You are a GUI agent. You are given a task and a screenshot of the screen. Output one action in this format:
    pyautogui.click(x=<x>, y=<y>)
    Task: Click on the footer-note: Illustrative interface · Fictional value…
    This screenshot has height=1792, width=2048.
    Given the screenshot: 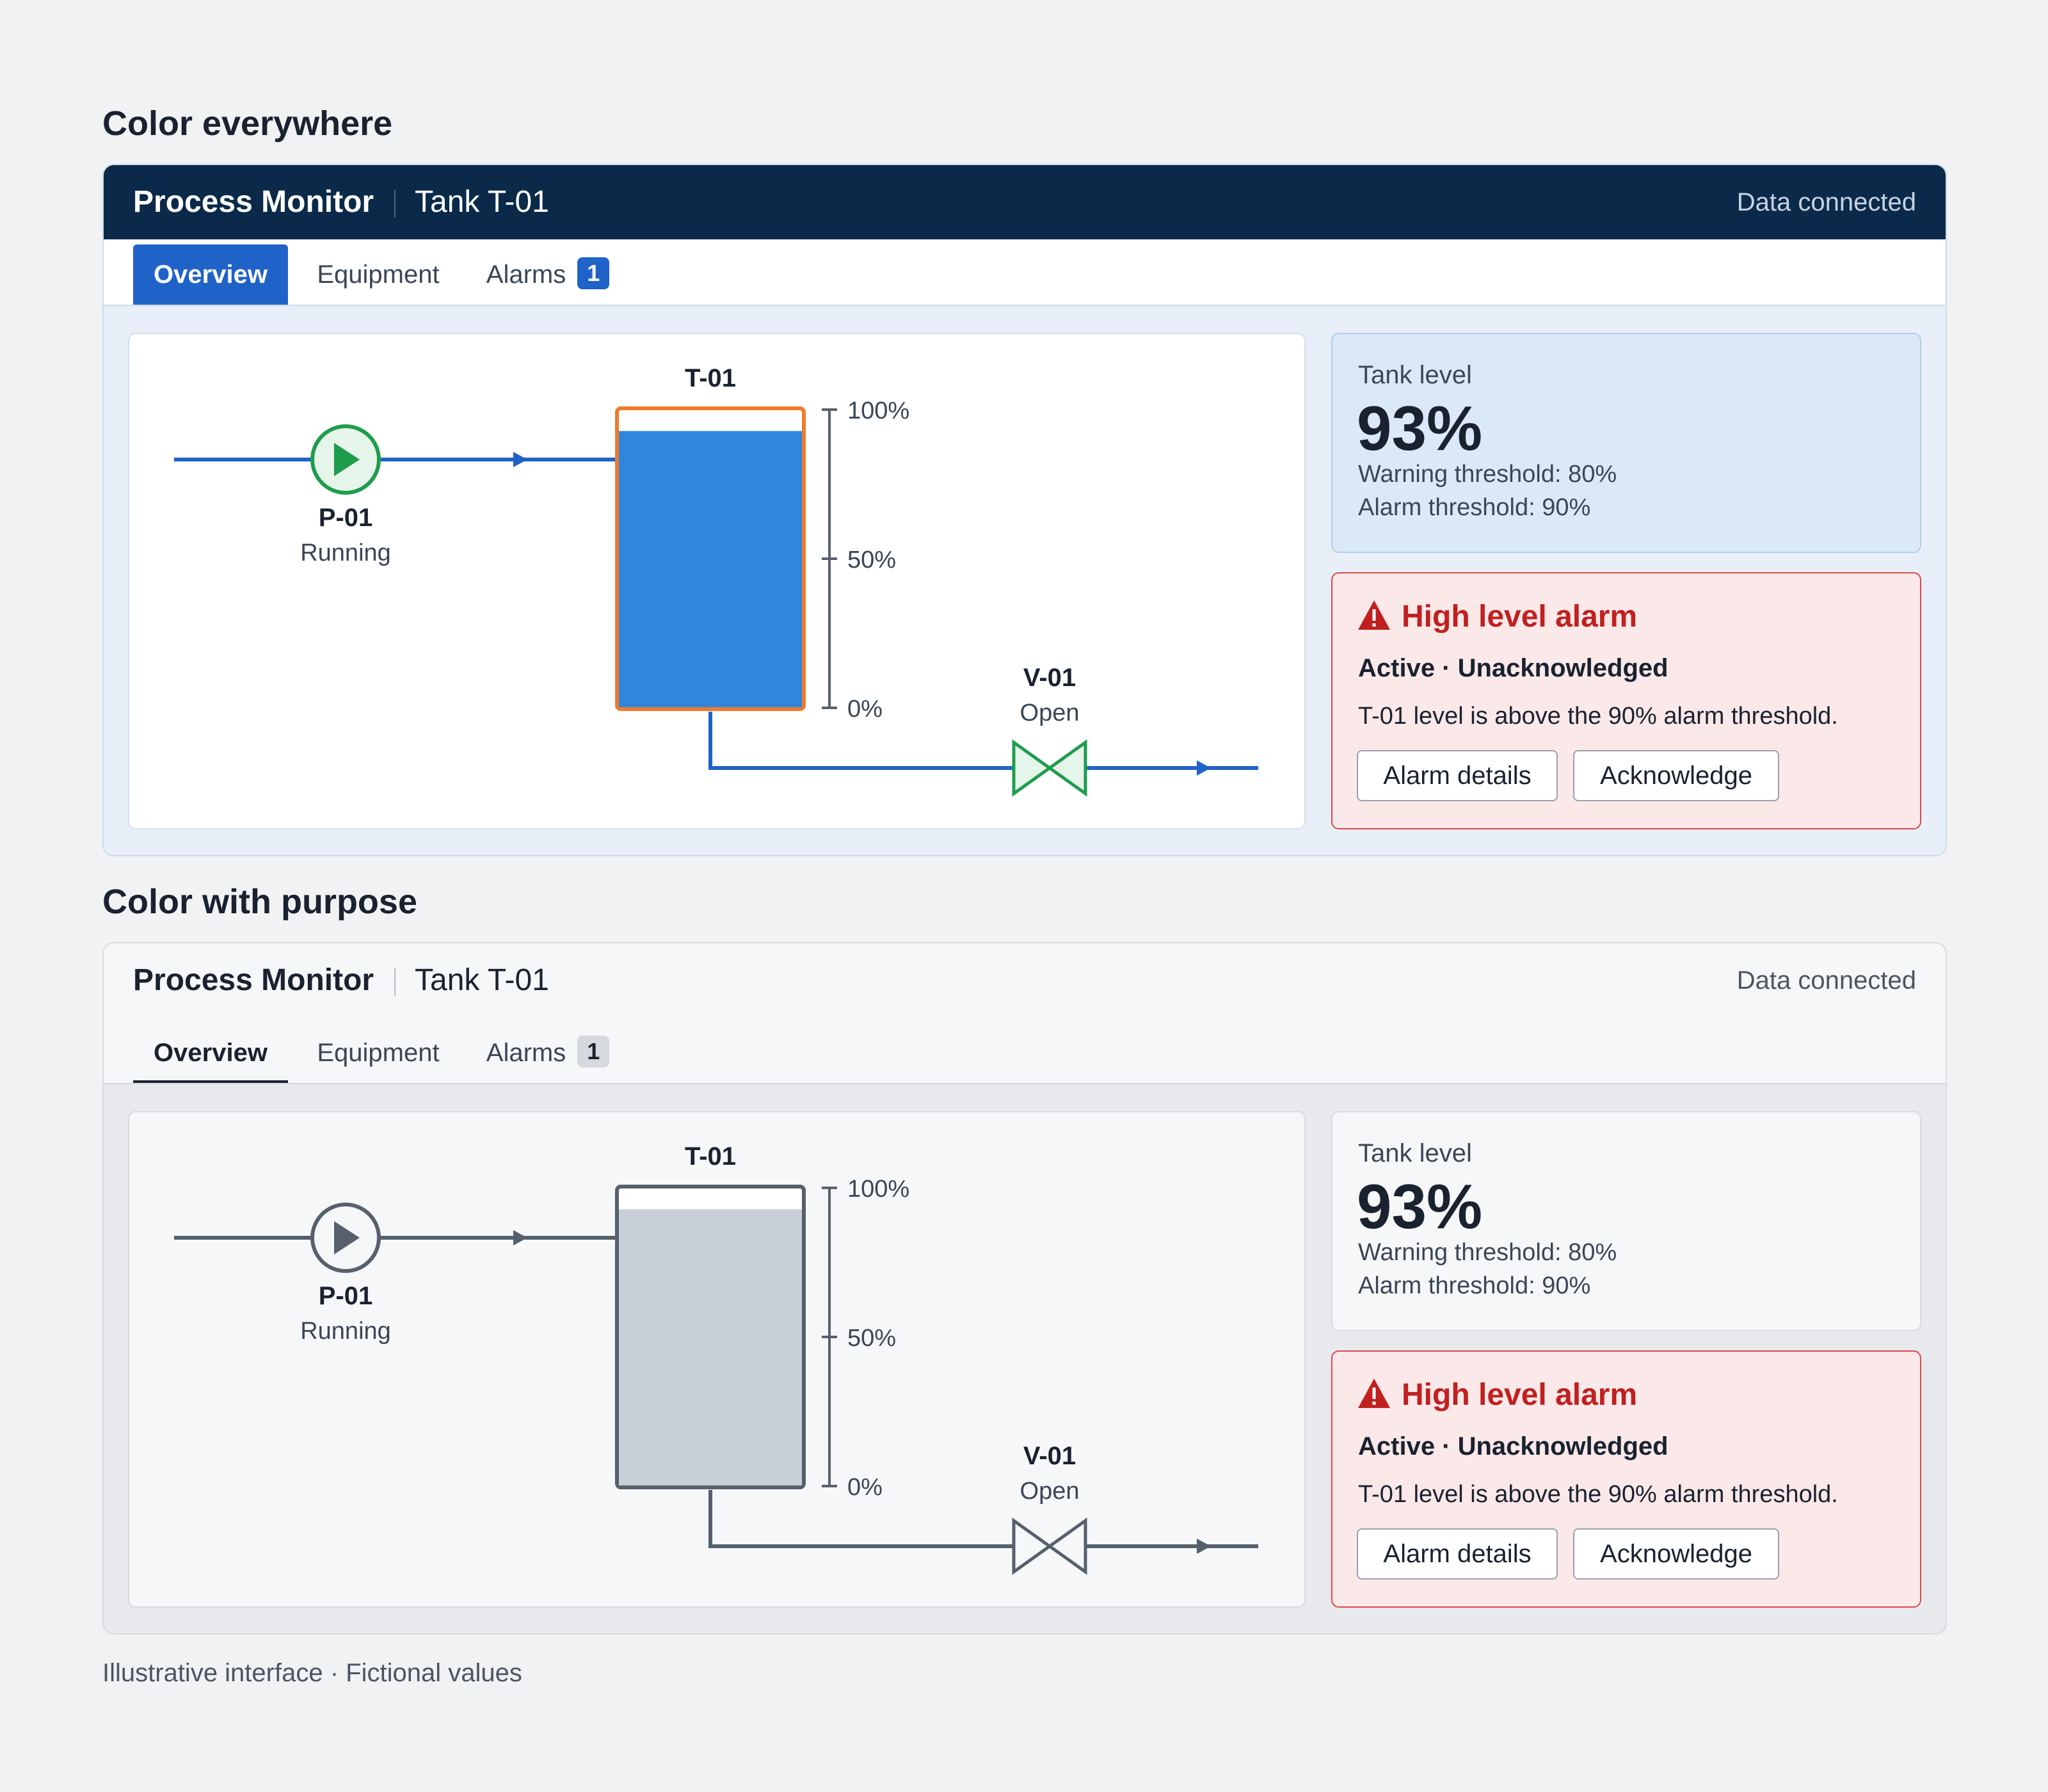 What is the action you would take?
    pyautogui.click(x=312, y=1673)
    